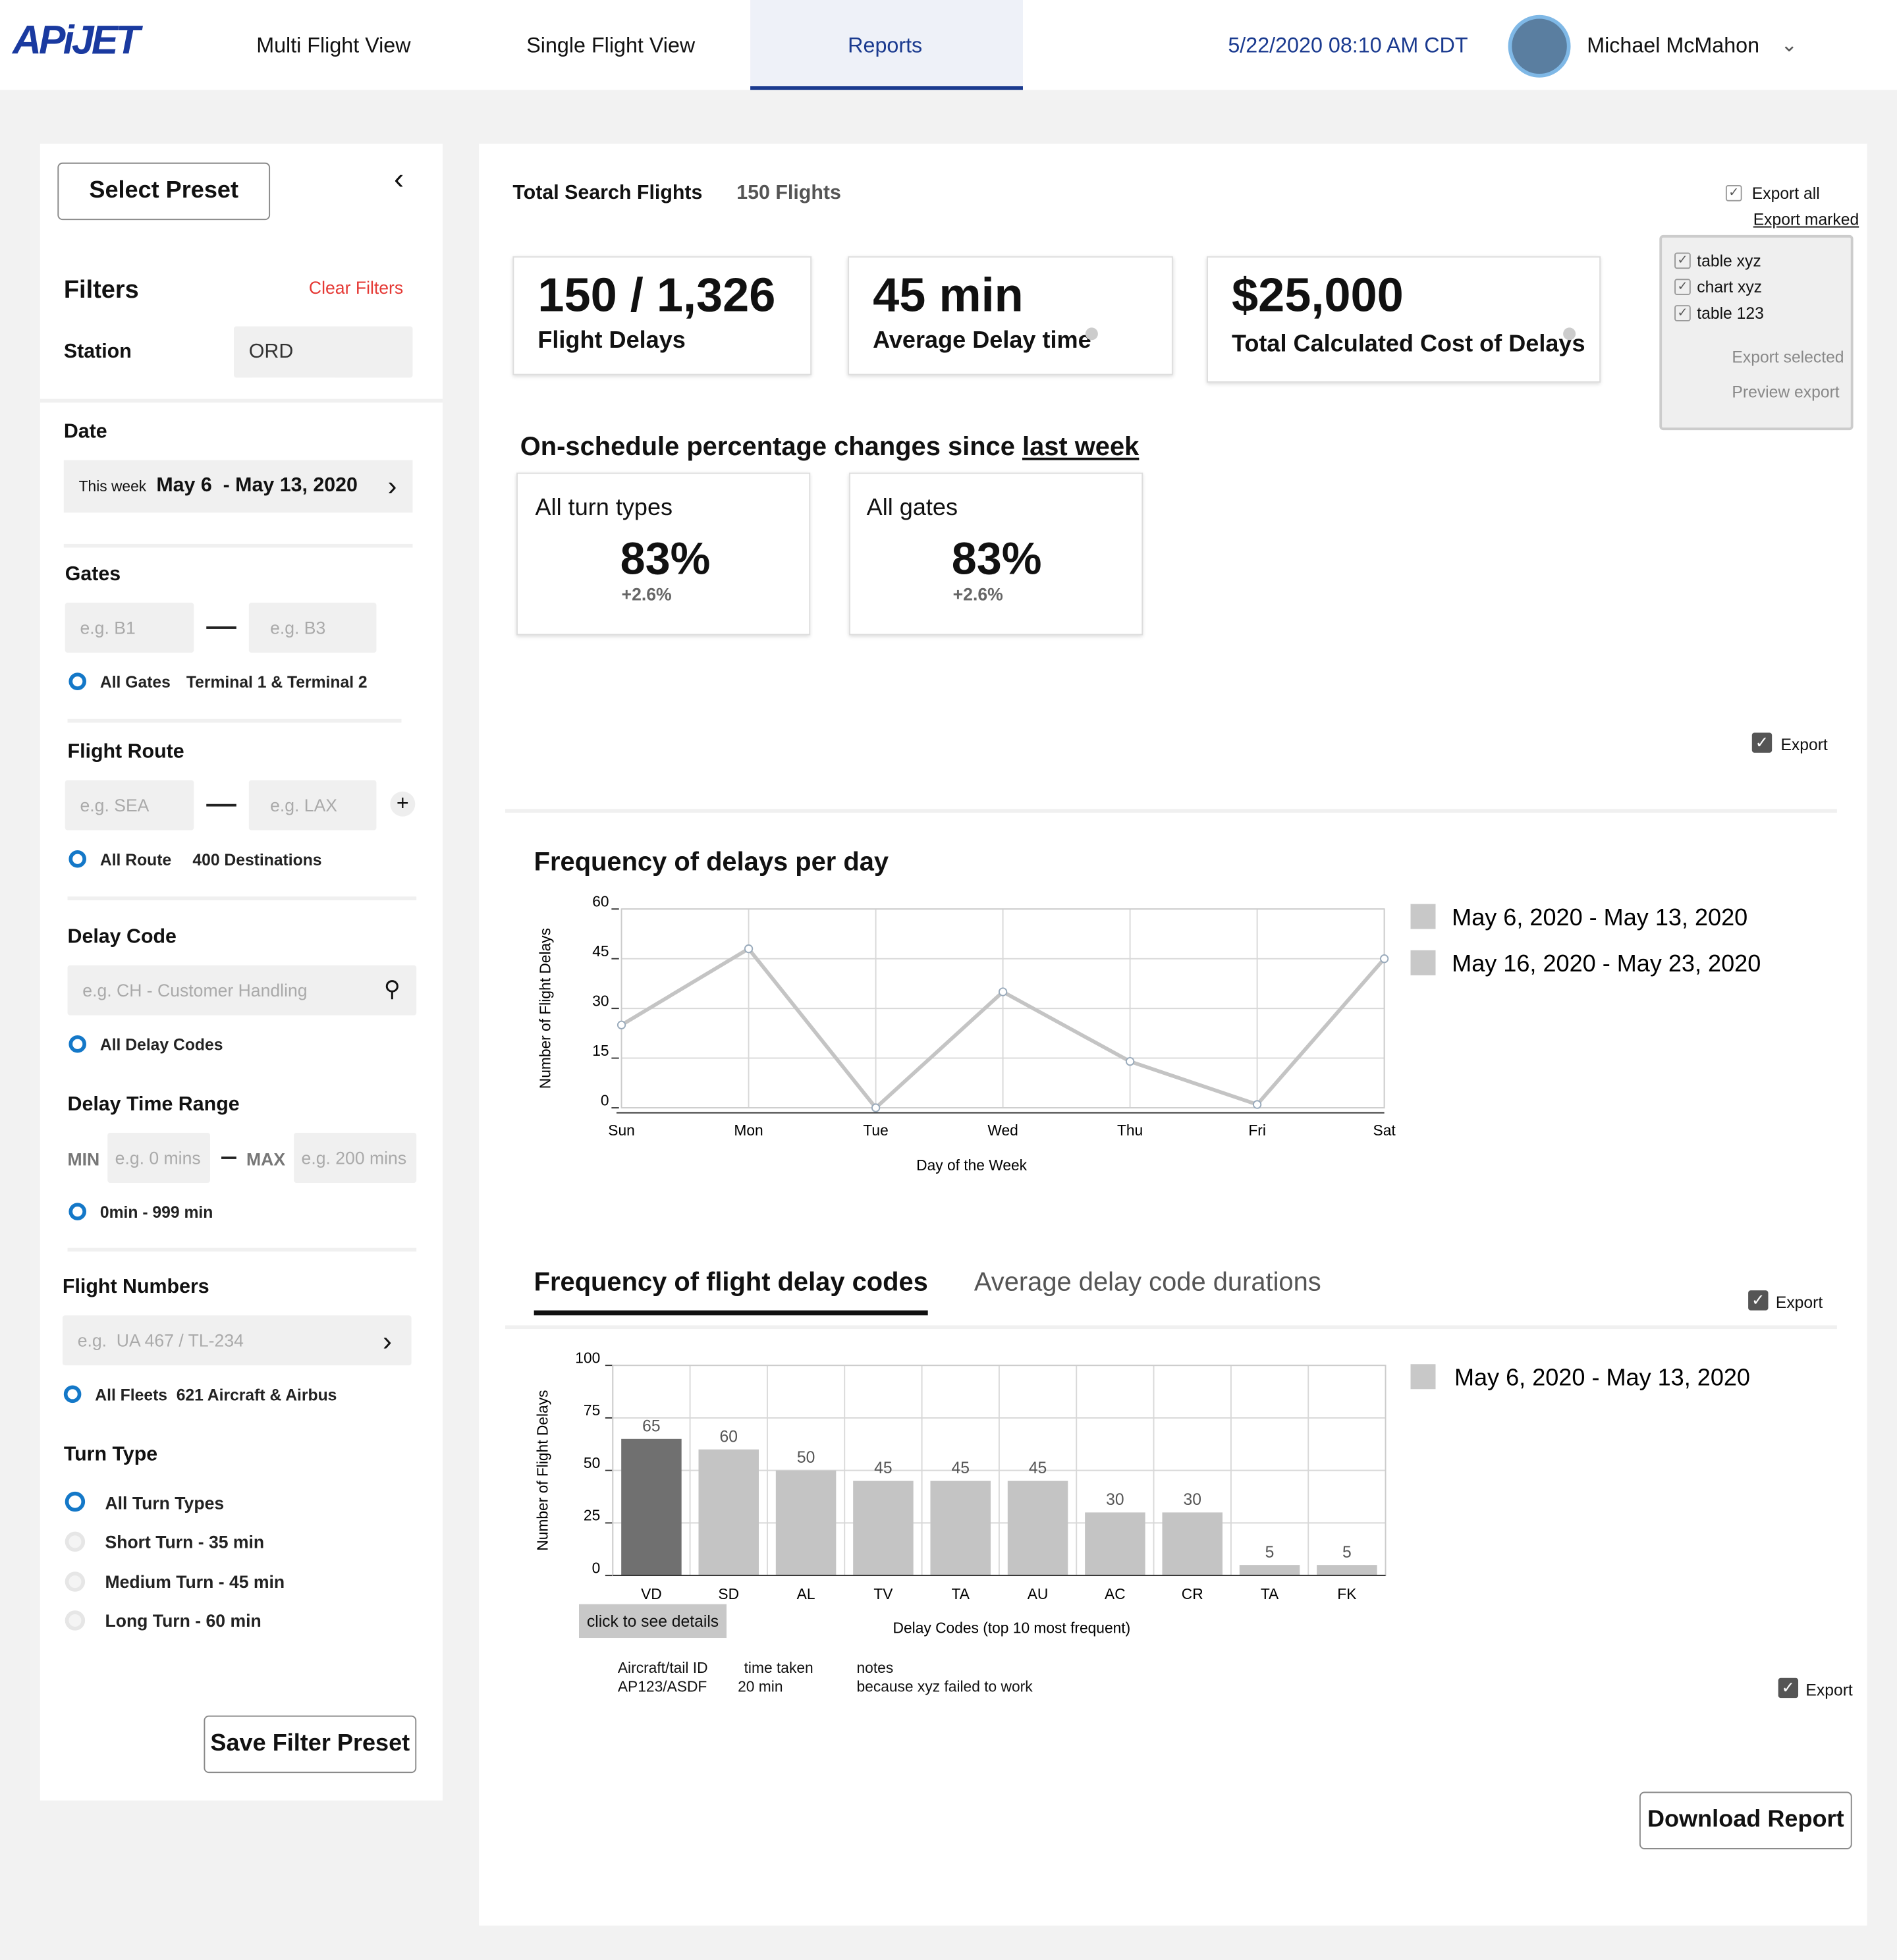 The width and height of the screenshot is (1897, 1960). I want to click on nav-tab: Reports, so click(885, 46).